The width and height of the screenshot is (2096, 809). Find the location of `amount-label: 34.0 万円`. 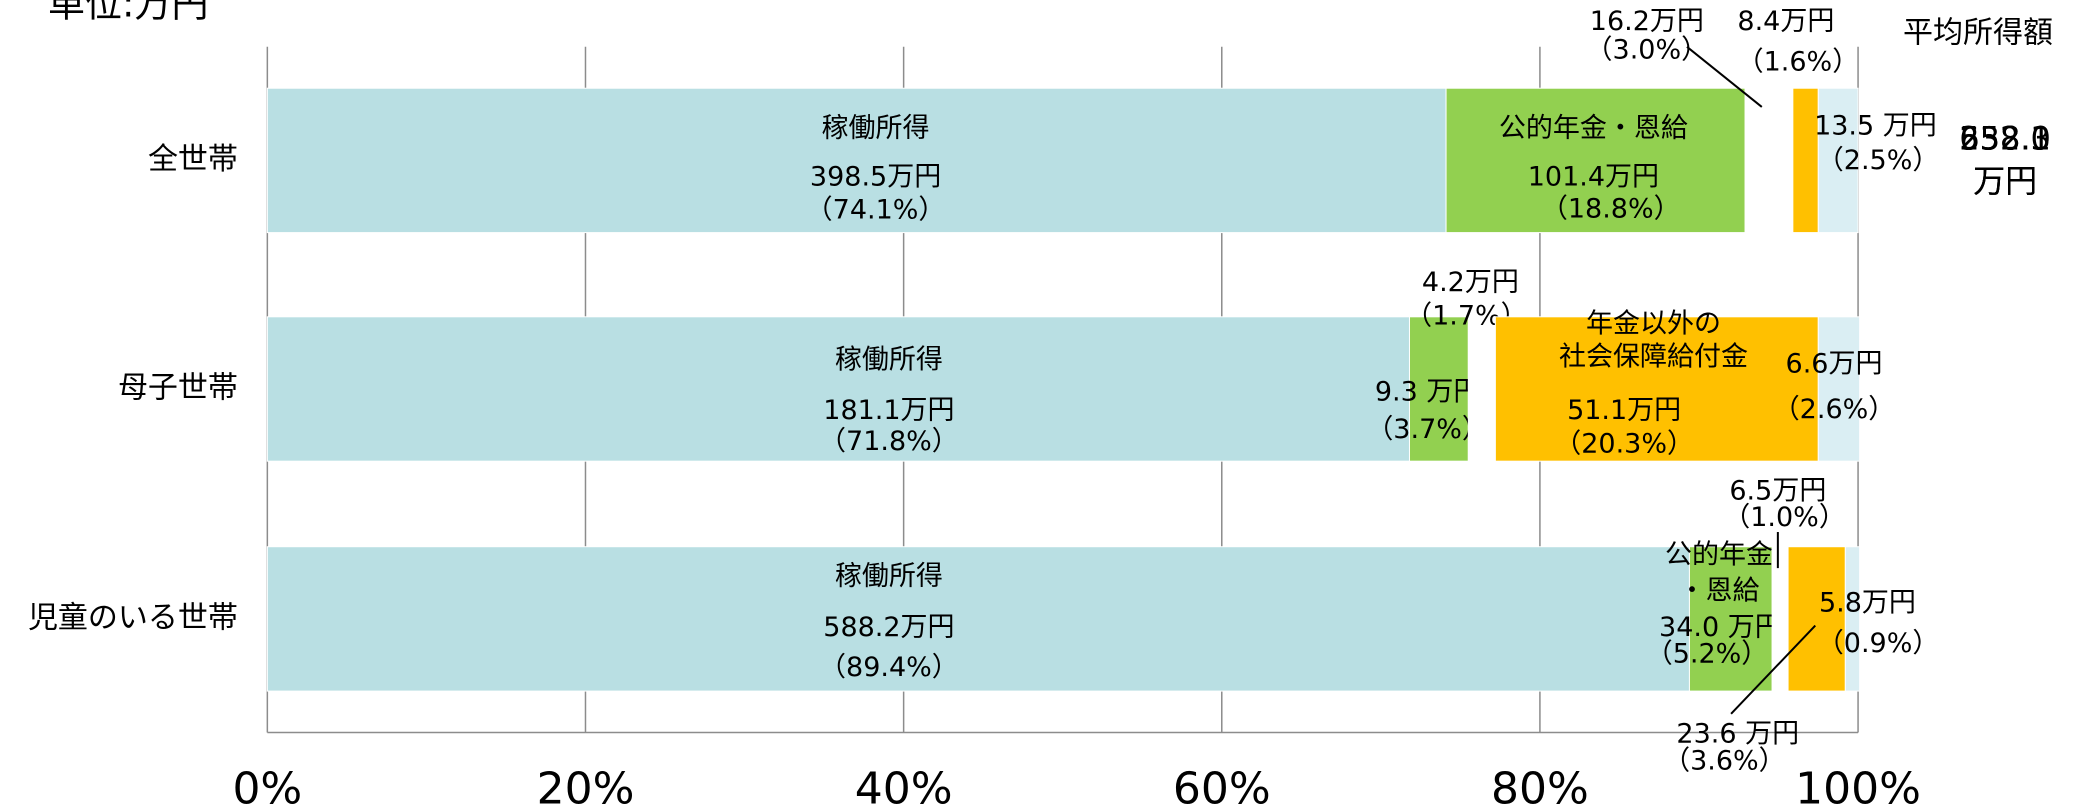

amount-label: 34.0 万円 is located at coordinates (1720, 627).